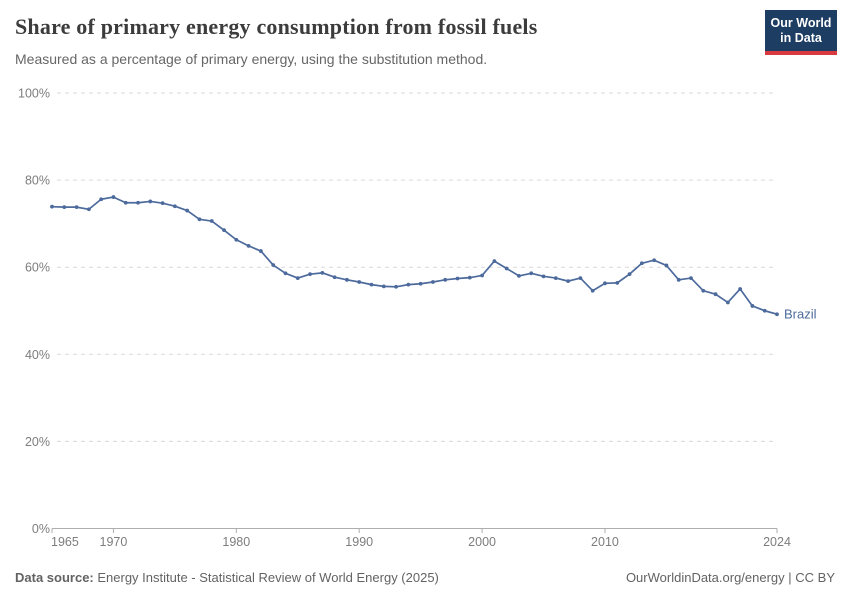 The height and width of the screenshot is (600, 850). What do you see at coordinates (34, 94) in the screenshot?
I see `y-tick-label-100%: 100%` at bounding box center [34, 94].